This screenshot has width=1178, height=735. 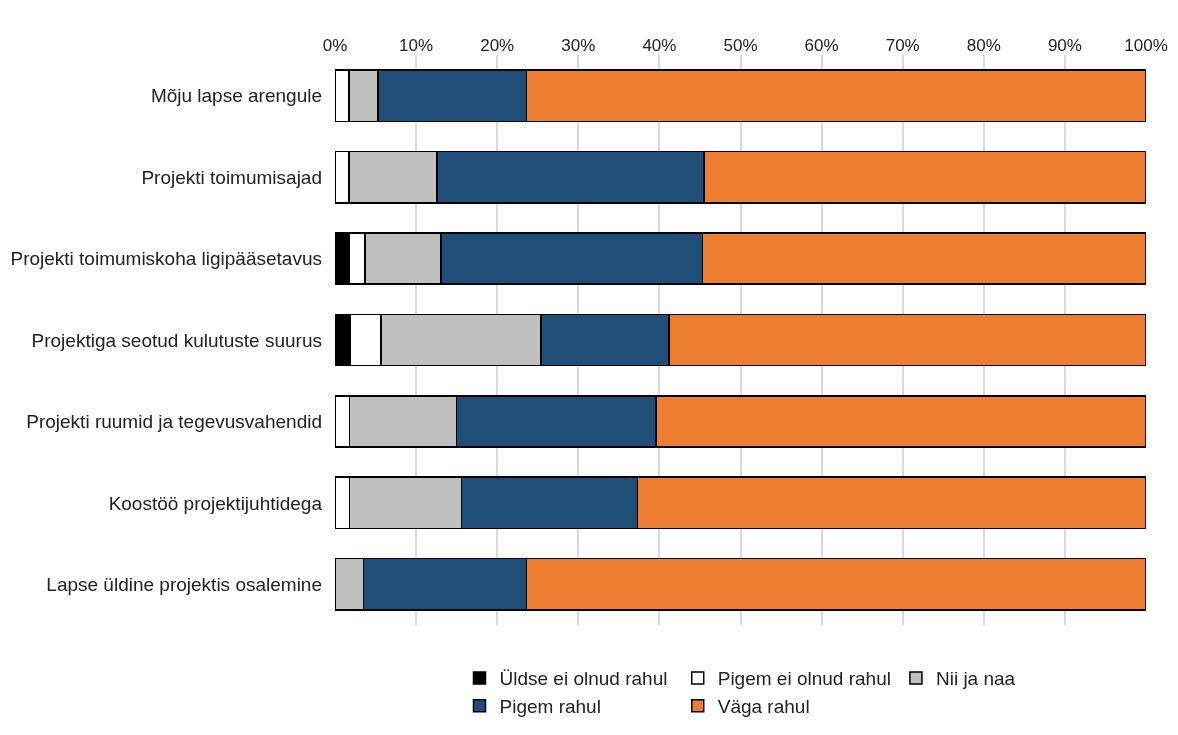 I want to click on x-tick-label: 70%, so click(x=902, y=45).